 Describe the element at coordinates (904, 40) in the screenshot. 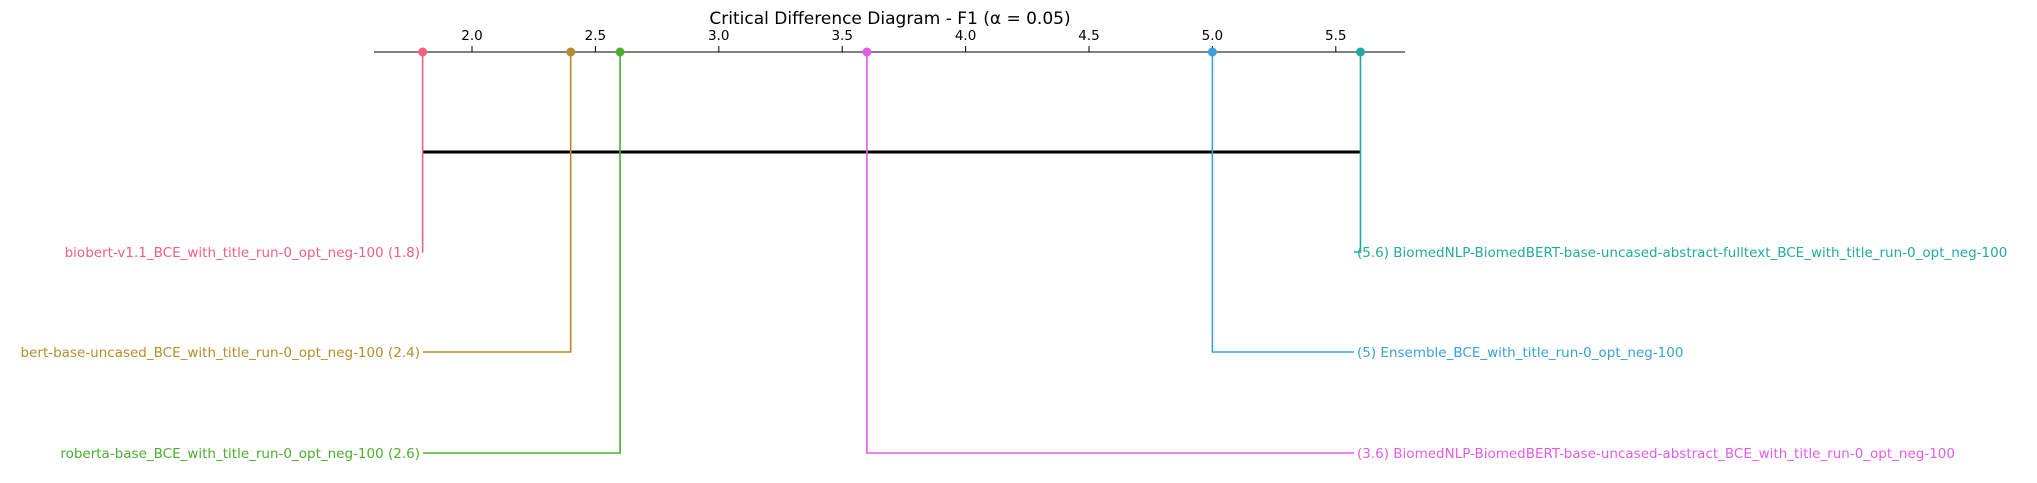

I see `axis-ticks: 2.0 2.5 3.0 3.5 4.0 4.5 5.0 5.5` at that location.